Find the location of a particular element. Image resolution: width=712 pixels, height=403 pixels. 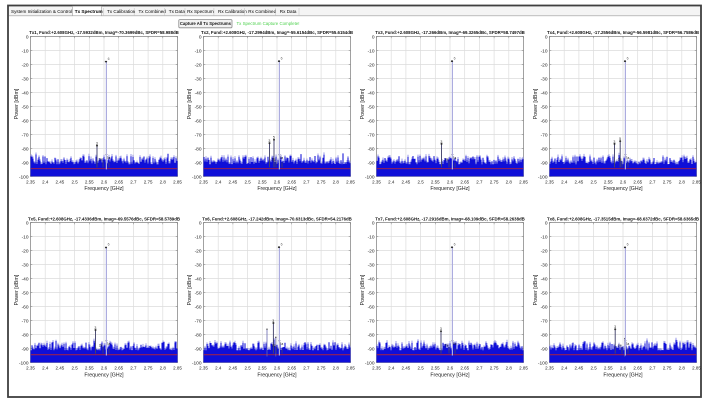

svg-text: Rx Combined is located at coordinates (262, 11).